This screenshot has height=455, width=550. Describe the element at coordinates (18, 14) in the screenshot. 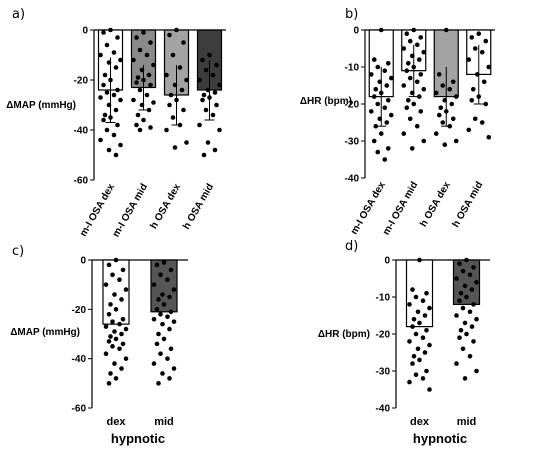

I see `panel-label: a)` at that location.